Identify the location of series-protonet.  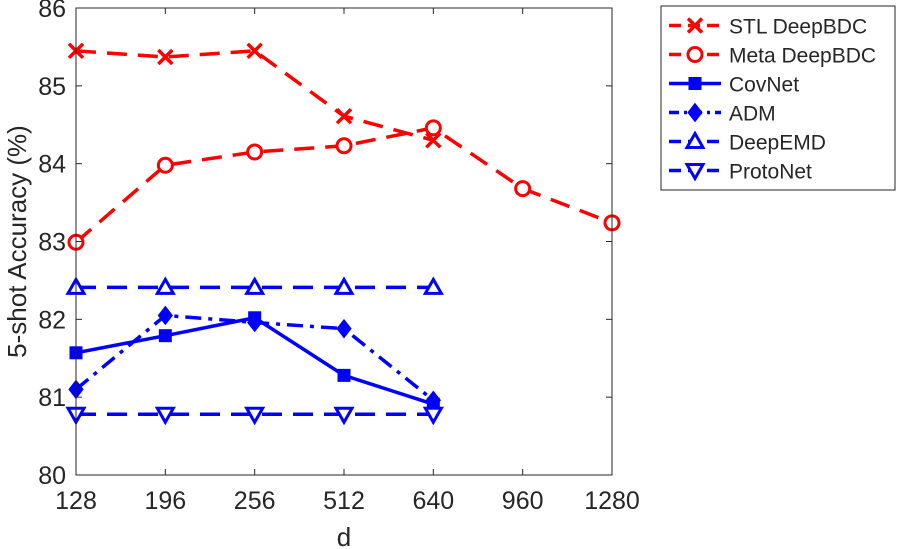
(254, 416).